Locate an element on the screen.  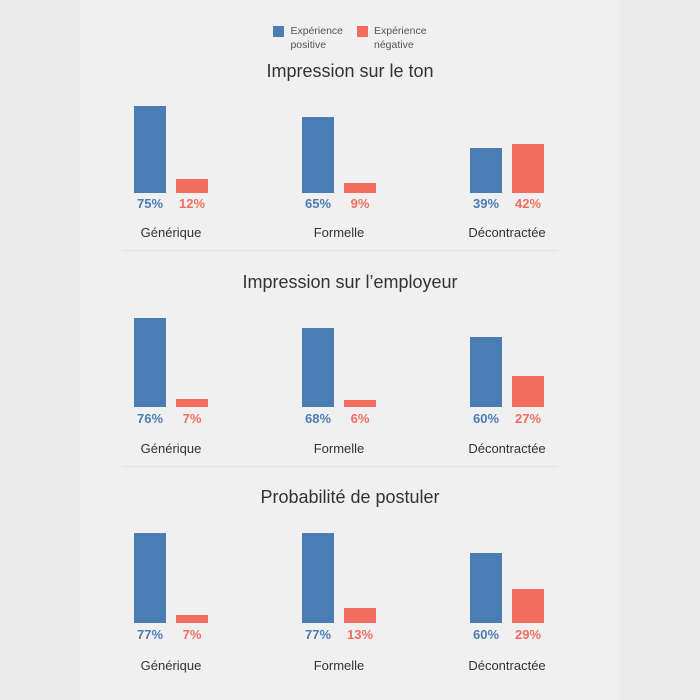
legend-label-positive-line2: positive is located at coordinates (308, 45).